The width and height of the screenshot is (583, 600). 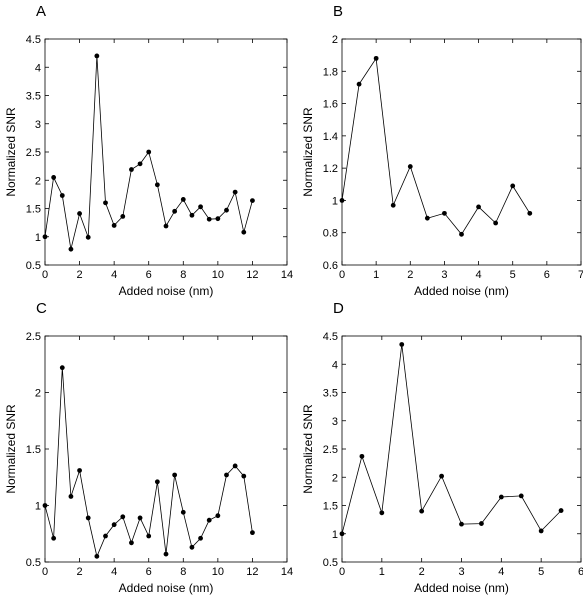 I want to click on y-tick-label-b: 1, so click(x=335, y=201).